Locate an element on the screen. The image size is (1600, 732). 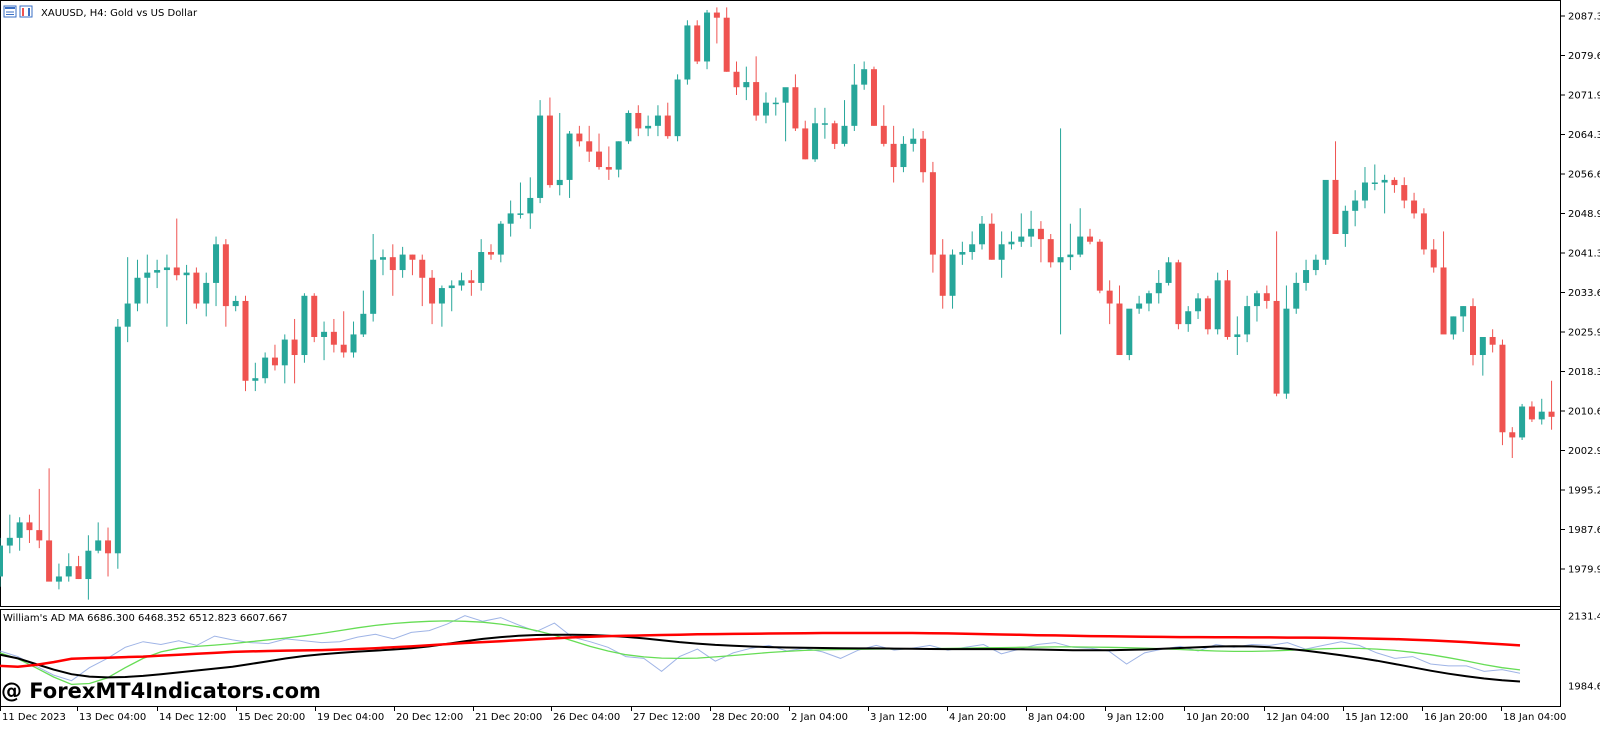
time-tick-label: 27 Dec 12:00 is located at coordinates (666, 717).